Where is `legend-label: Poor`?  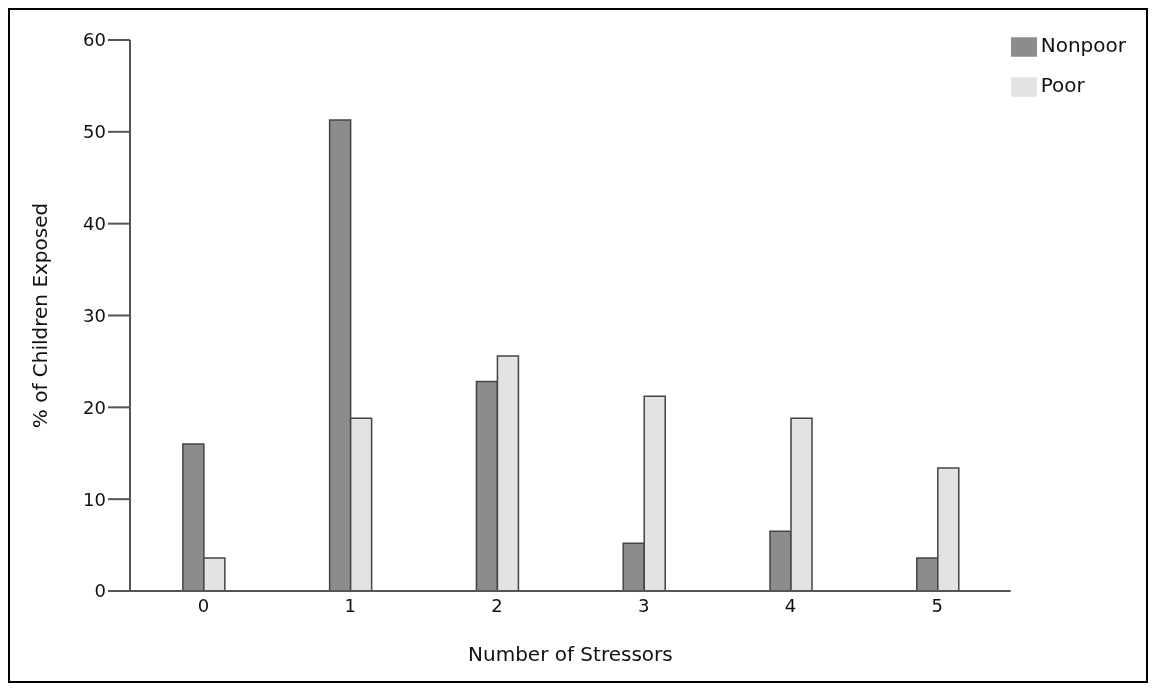 legend-label: Poor is located at coordinates (1062, 85).